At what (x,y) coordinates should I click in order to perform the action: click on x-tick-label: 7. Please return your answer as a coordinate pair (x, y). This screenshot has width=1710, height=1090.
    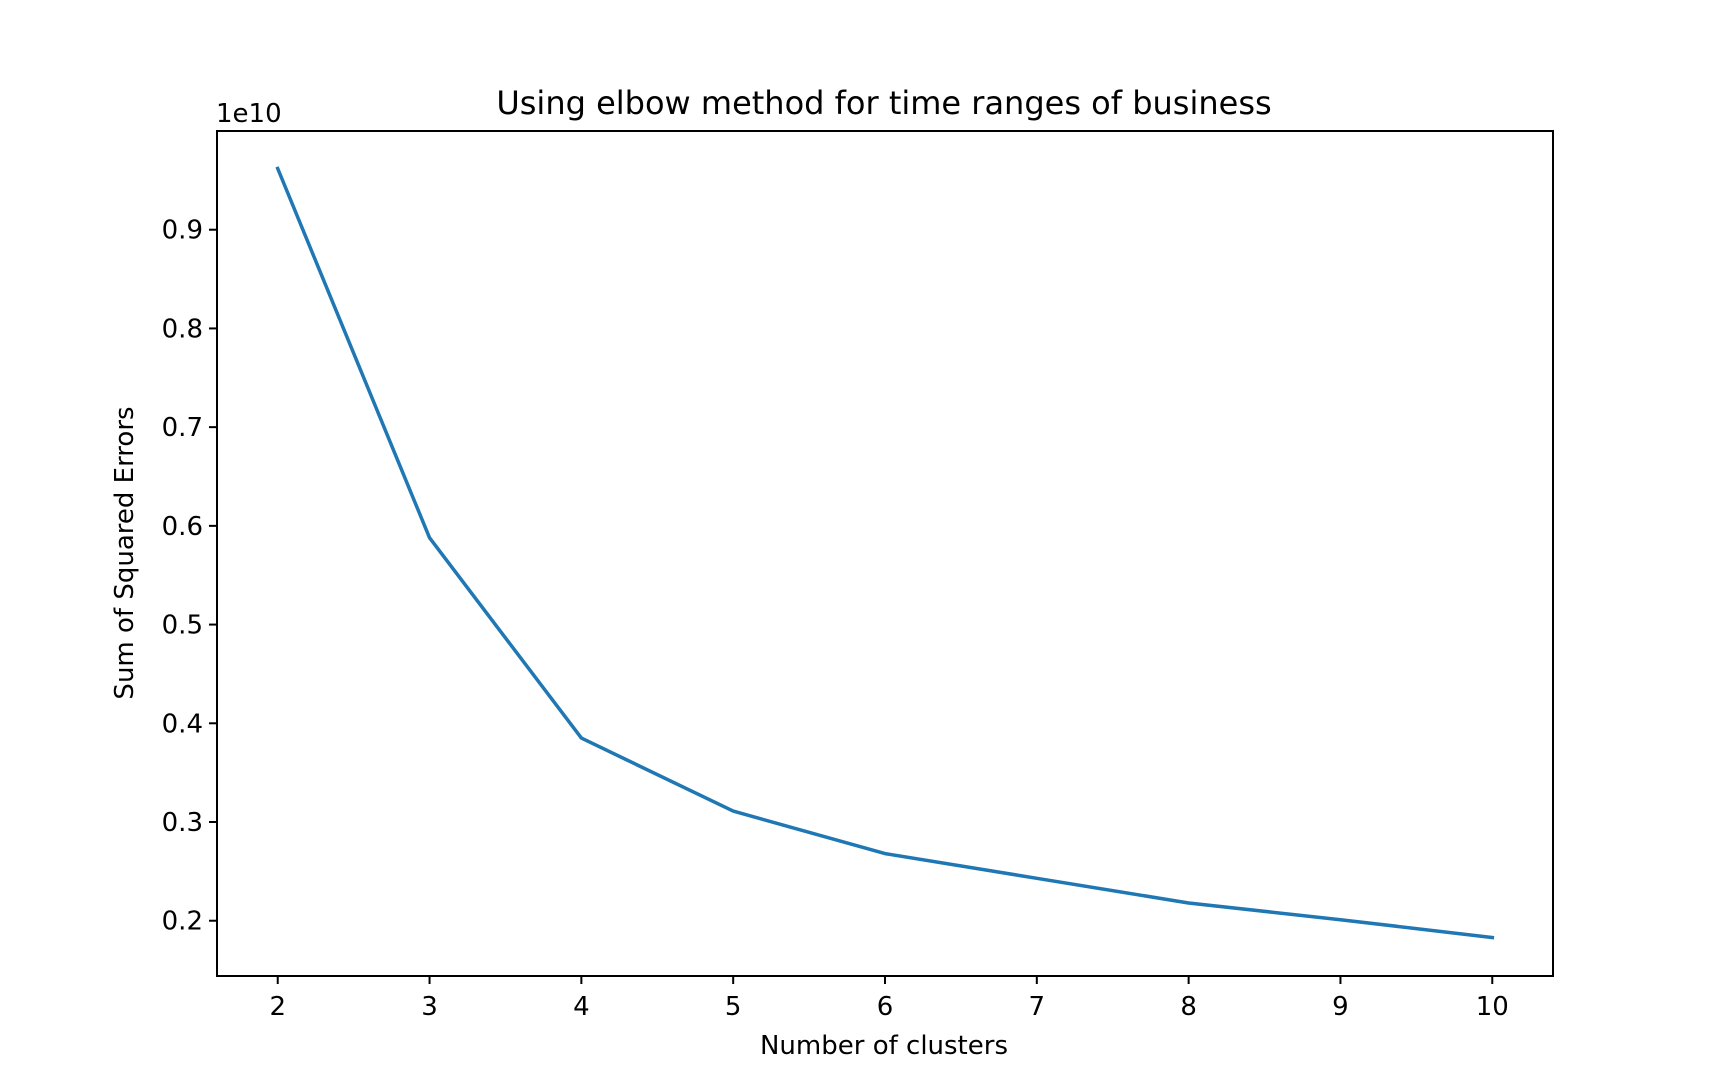
    Looking at the image, I should click on (1037, 1007).